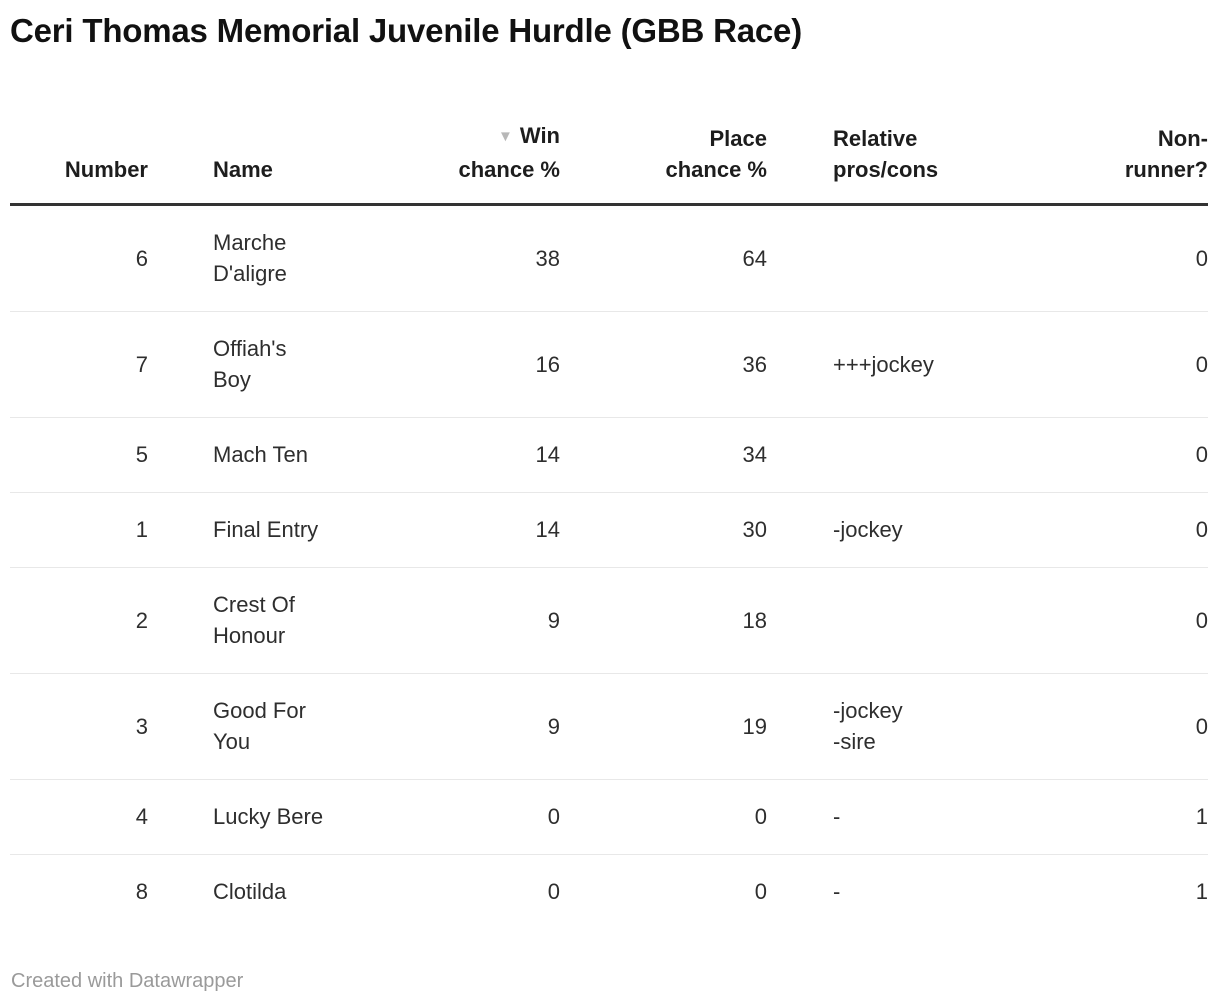 This screenshot has width=1220, height=1002. What do you see at coordinates (716, 154) in the screenshot?
I see `column-header-place: Place chance %` at bounding box center [716, 154].